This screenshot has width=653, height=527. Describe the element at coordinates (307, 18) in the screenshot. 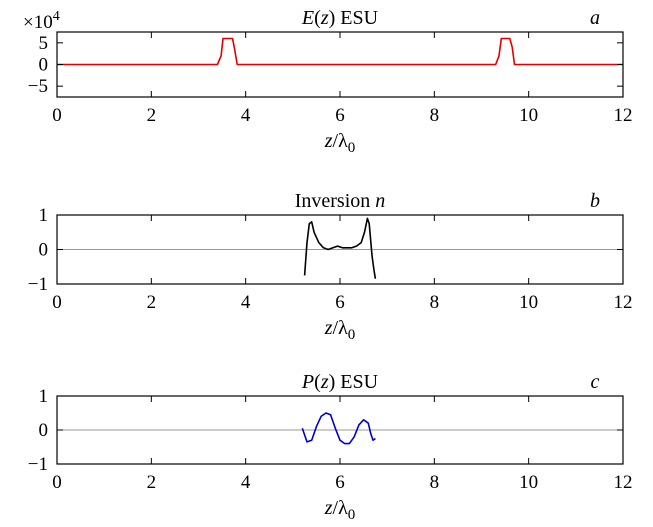

I see `title-symbol: E` at that location.